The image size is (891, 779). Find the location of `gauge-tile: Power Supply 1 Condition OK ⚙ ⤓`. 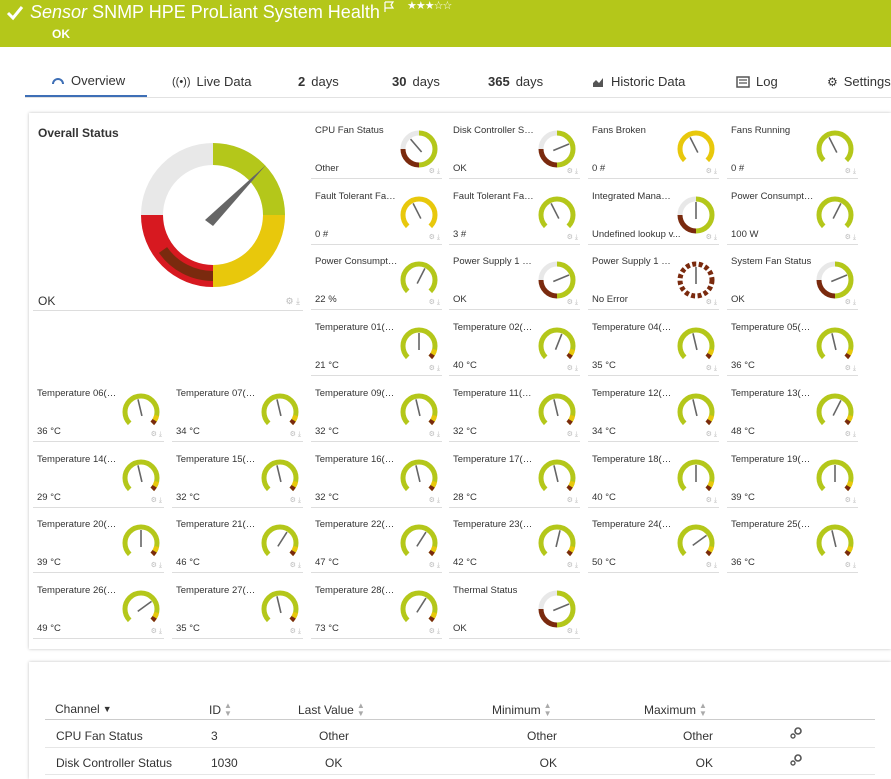

gauge-tile: Power Supply 1 Condition OK ⚙ ⤓ is located at coordinates (514, 279).